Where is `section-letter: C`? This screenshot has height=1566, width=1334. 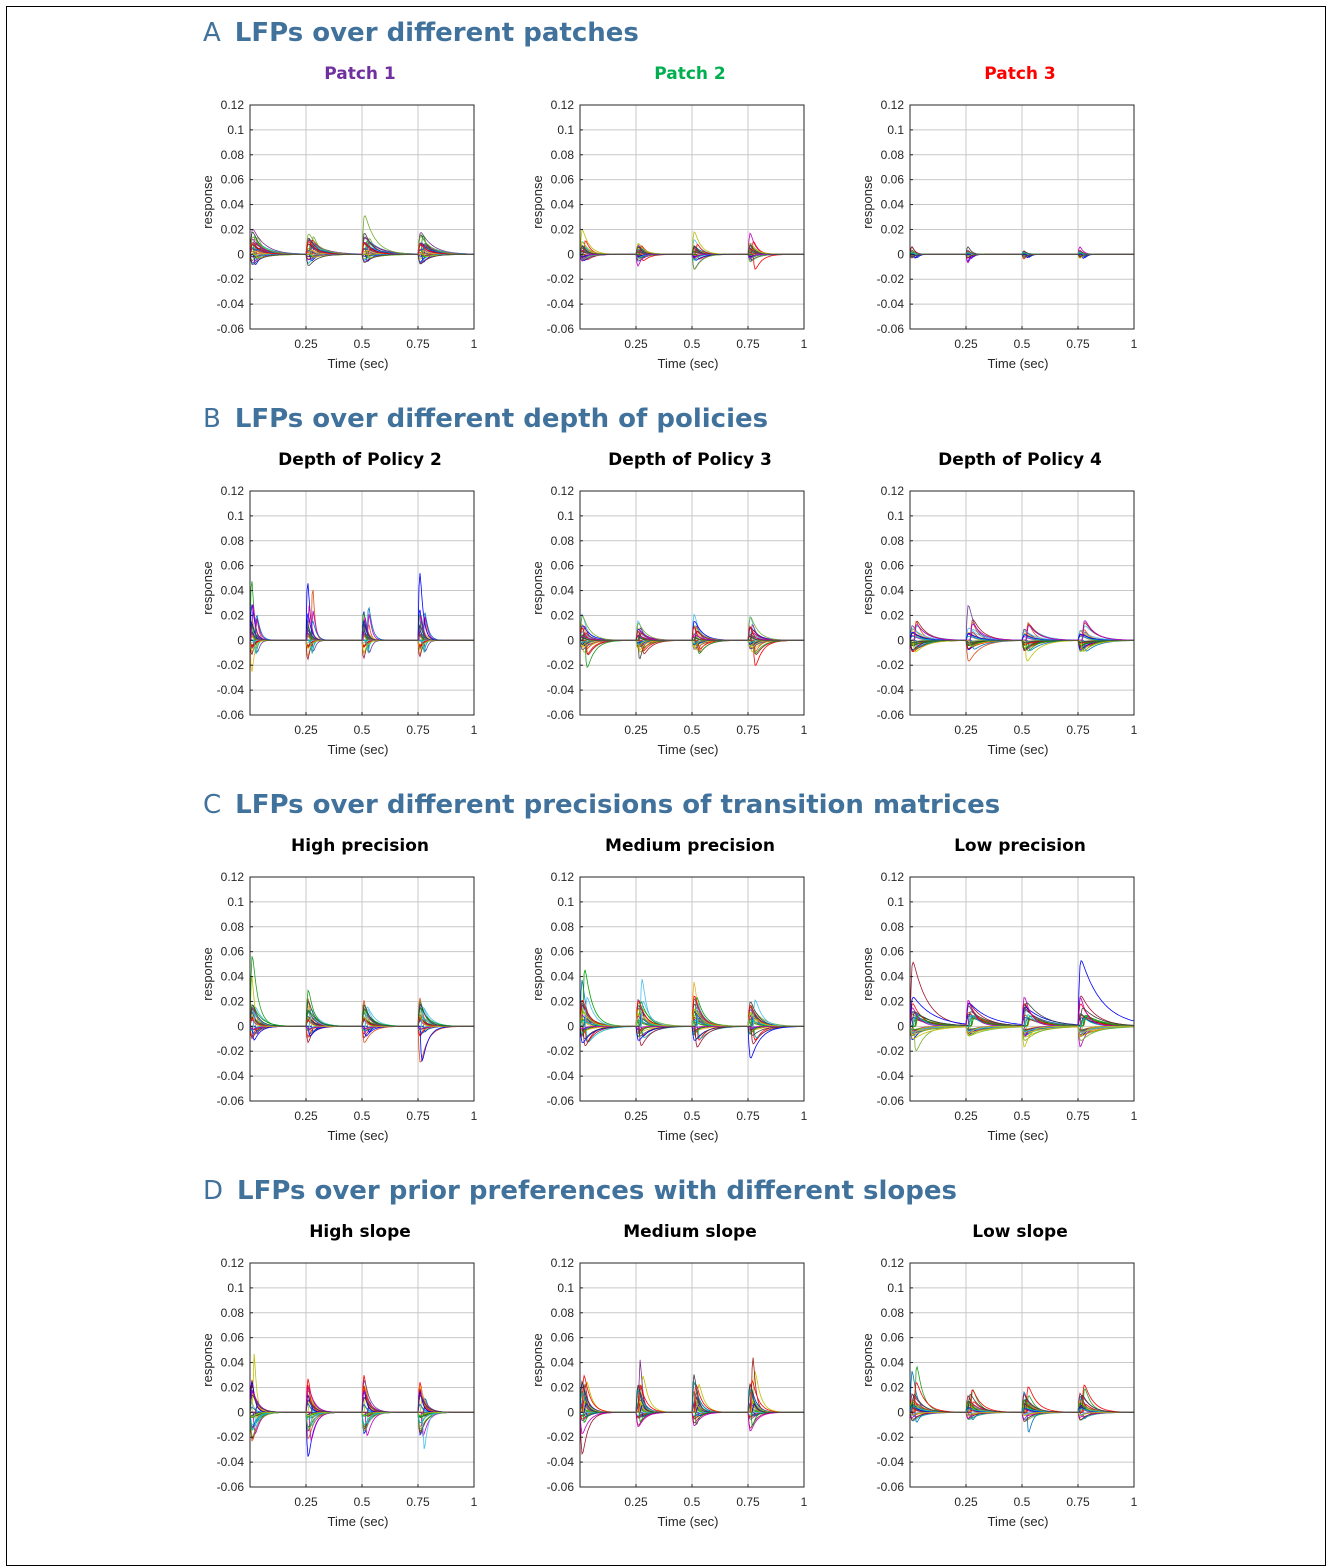 section-letter: C is located at coordinates (212, 805).